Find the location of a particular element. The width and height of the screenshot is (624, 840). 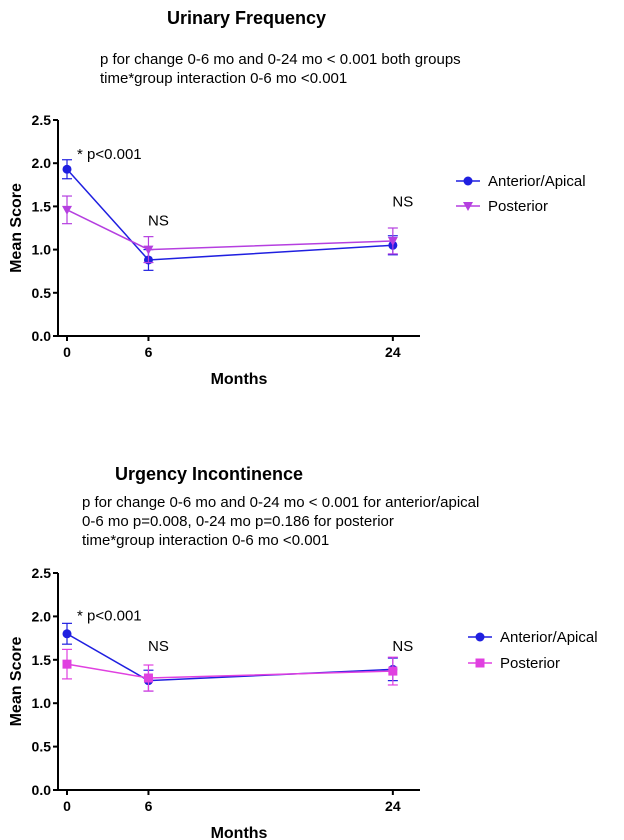

chart-title: Urgency Incontinence is located at coordinates (209, 474).